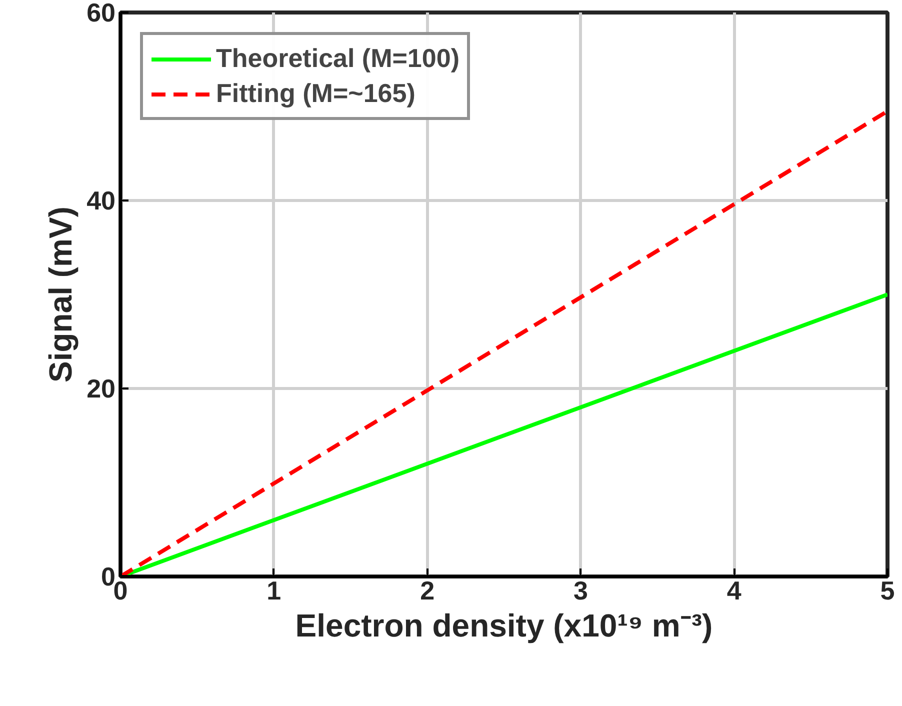  Describe the element at coordinates (316, 93) in the screenshot. I see `legend-label: Fitting (M=~165)` at that location.